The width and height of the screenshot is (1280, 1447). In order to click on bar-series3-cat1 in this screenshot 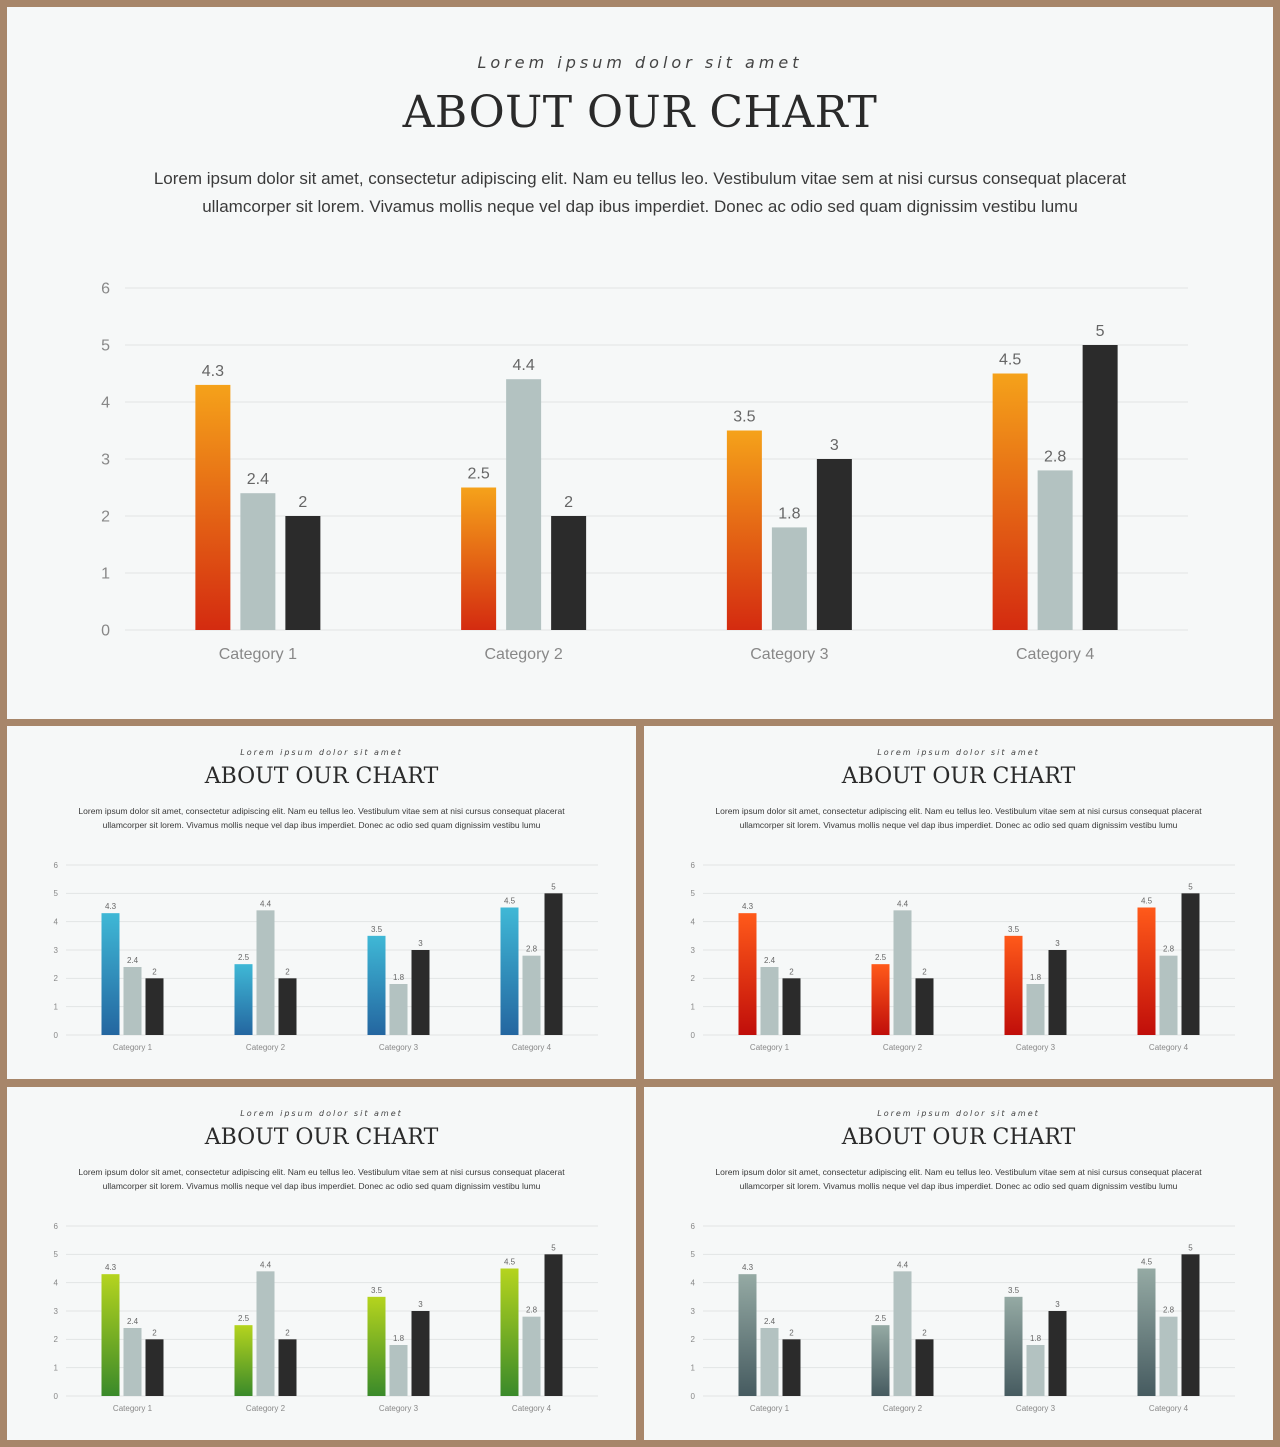, I will do `click(303, 573)`.